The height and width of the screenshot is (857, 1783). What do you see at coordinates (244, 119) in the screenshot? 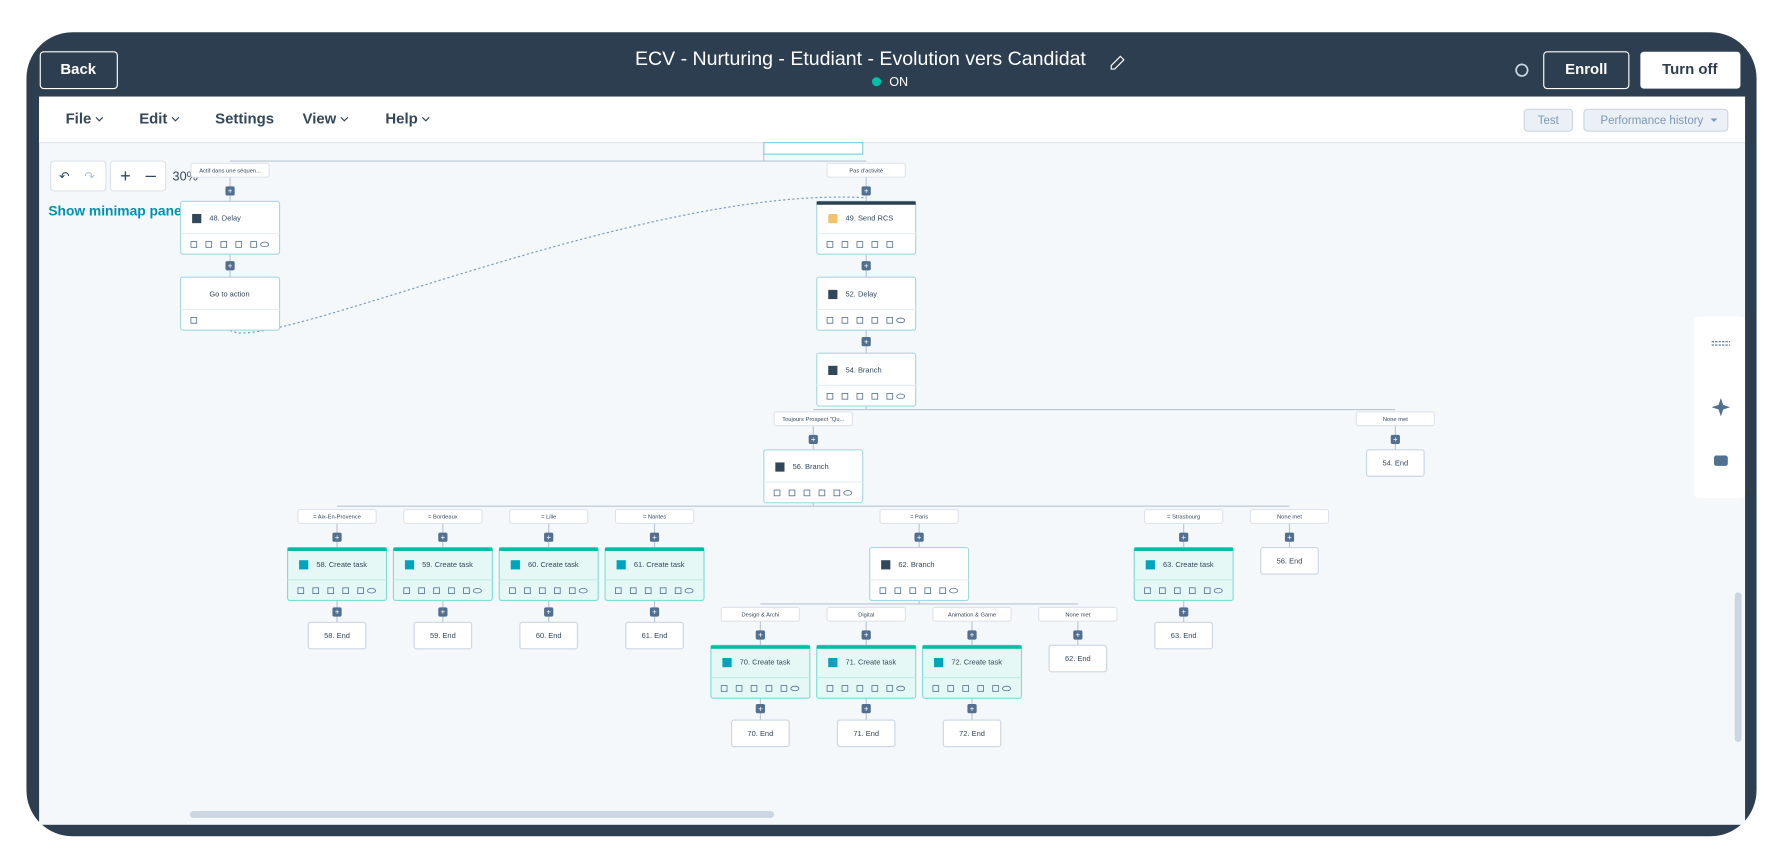
I see `menu-item: Settings` at bounding box center [244, 119].